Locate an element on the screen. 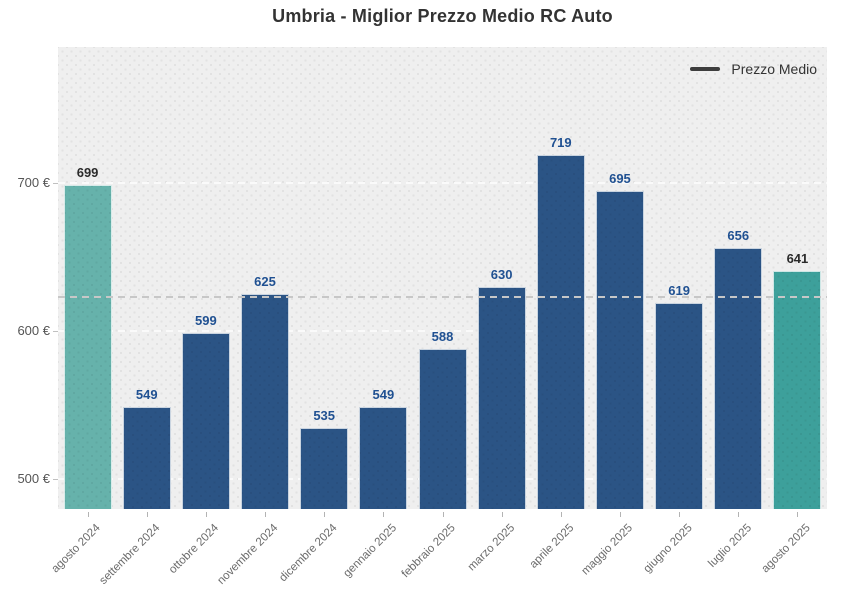 This screenshot has width=845, height=610. bar-value-label: 599 is located at coordinates (206, 320).